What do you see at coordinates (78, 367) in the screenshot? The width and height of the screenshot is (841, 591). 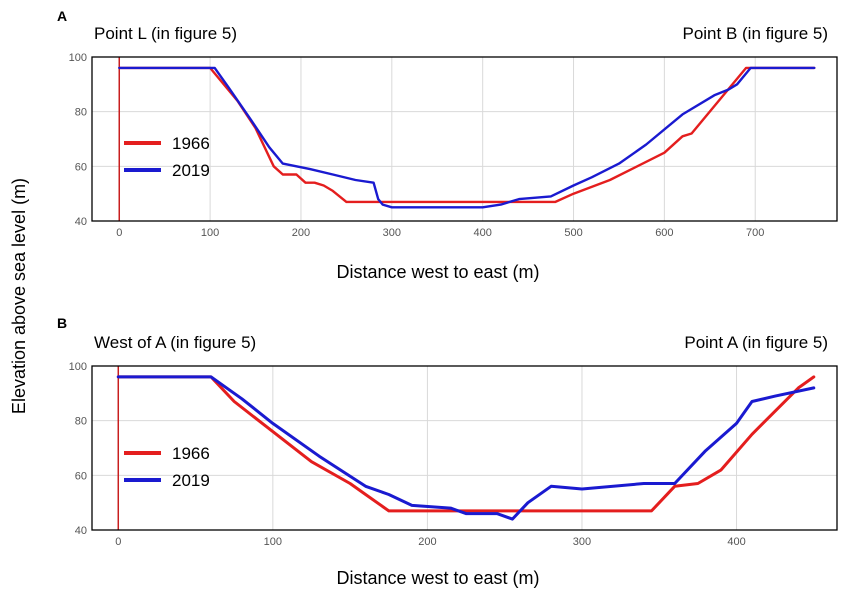 I see `panel-b-y-tick-label: 100` at bounding box center [78, 367].